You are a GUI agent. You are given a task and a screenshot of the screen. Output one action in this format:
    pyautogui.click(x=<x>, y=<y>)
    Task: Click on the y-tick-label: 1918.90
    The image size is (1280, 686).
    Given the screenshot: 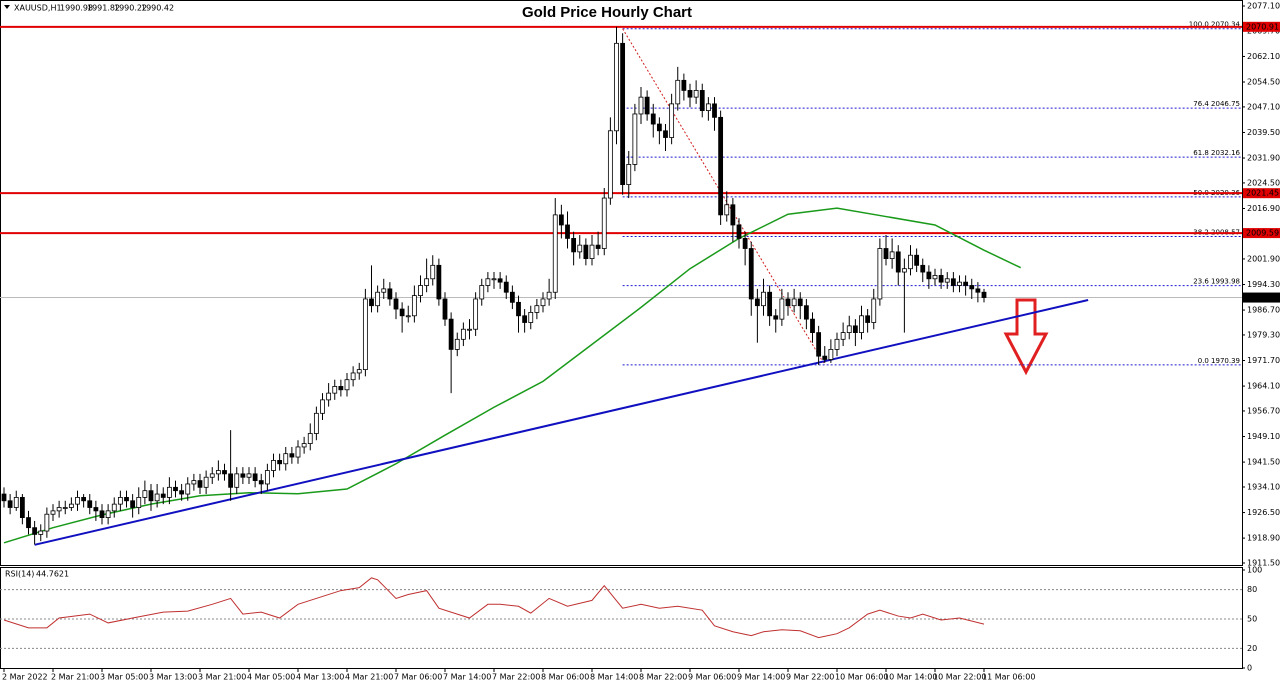 What is the action you would take?
    pyautogui.click(x=1263, y=538)
    